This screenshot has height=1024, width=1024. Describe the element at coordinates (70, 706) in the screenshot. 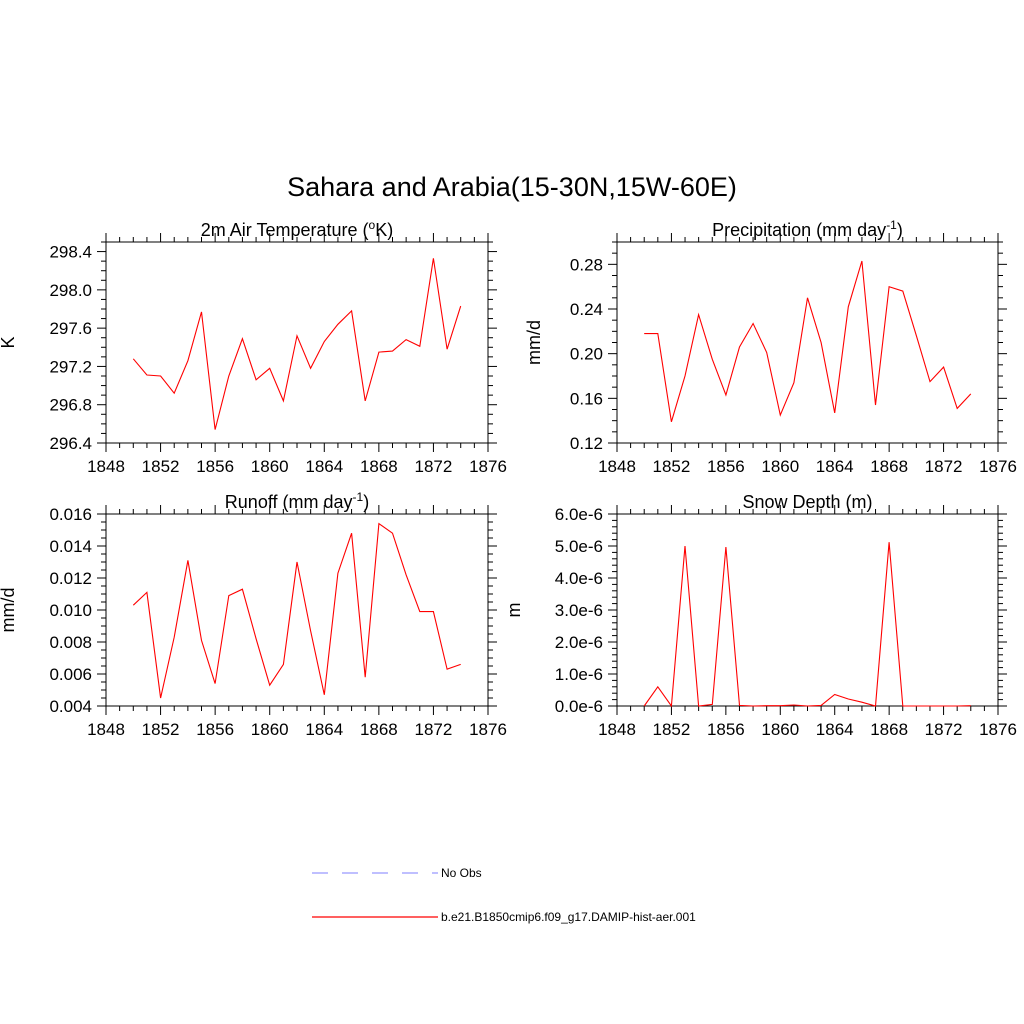

I see `y-tick-label: 0.004` at that location.